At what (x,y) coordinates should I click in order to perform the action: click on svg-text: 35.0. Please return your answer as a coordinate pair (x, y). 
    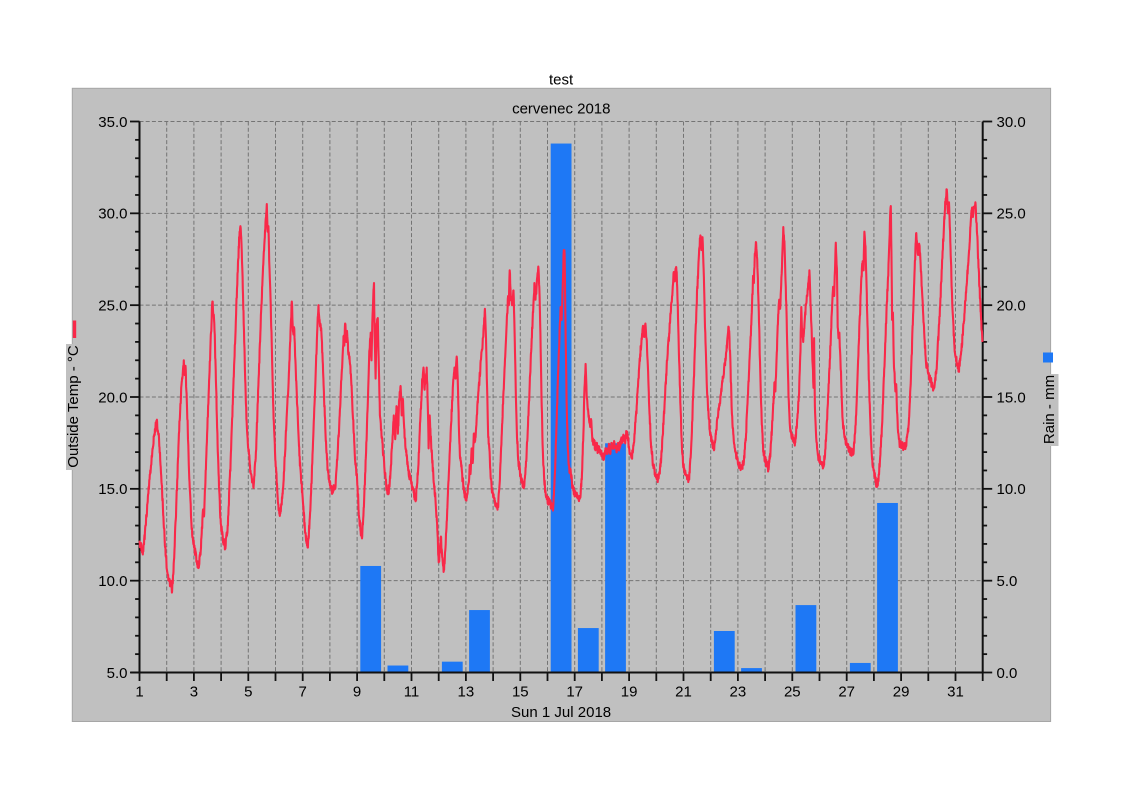
    Looking at the image, I should click on (112, 122).